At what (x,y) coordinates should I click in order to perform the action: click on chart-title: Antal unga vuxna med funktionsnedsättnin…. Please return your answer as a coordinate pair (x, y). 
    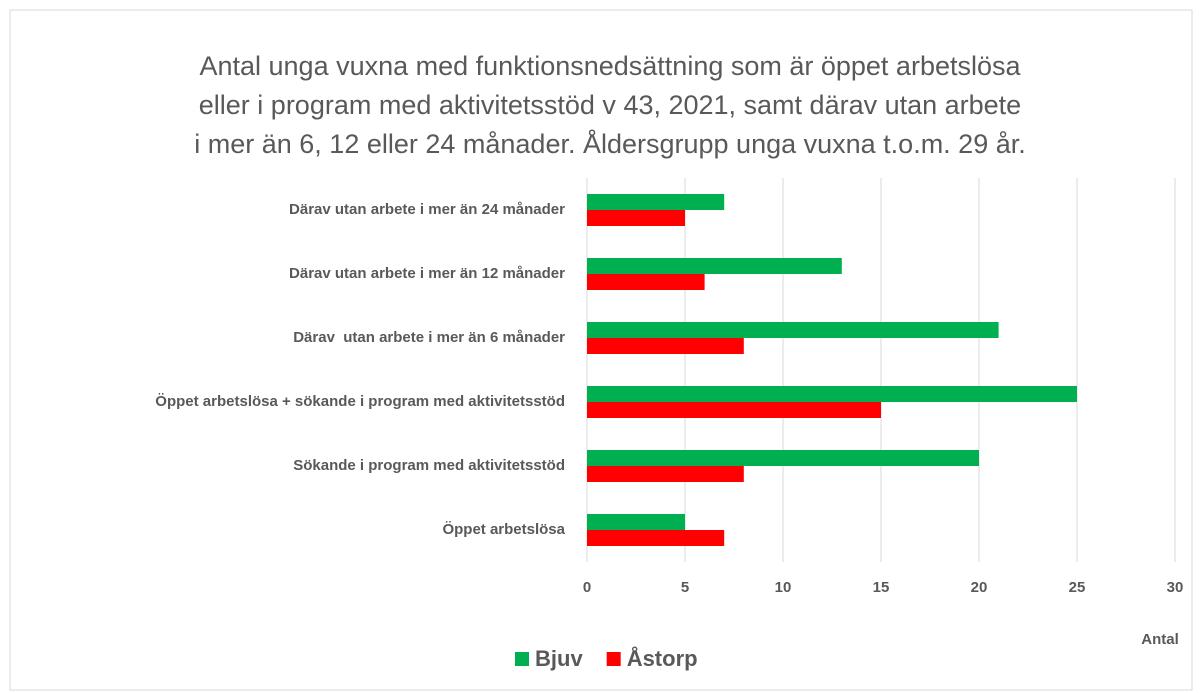
    Looking at the image, I should click on (610, 66).